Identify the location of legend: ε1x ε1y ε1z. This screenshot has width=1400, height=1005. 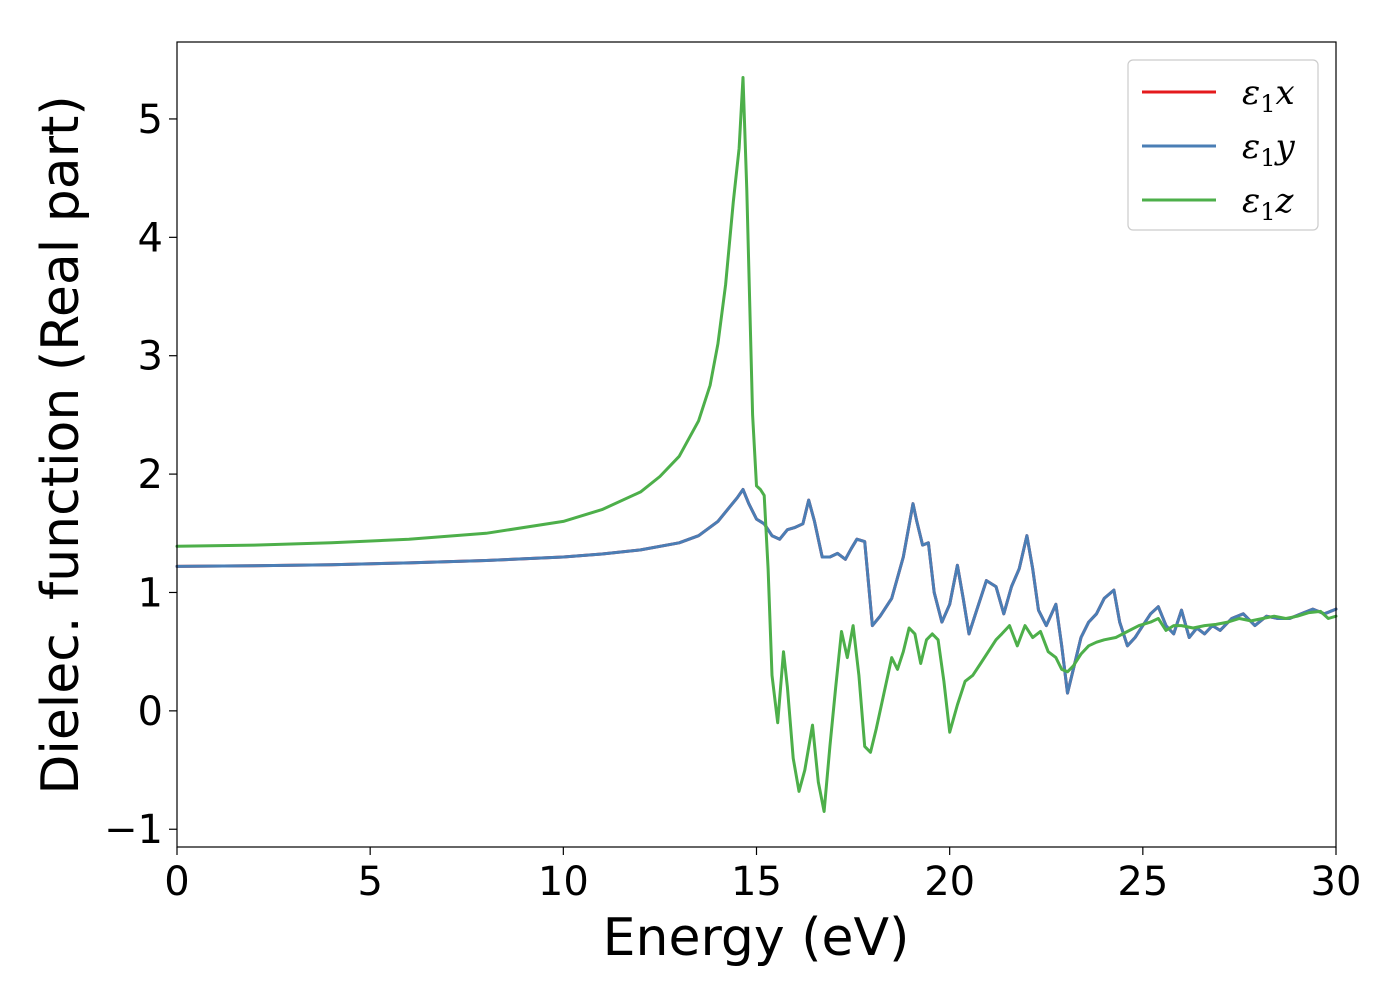
(1223, 145).